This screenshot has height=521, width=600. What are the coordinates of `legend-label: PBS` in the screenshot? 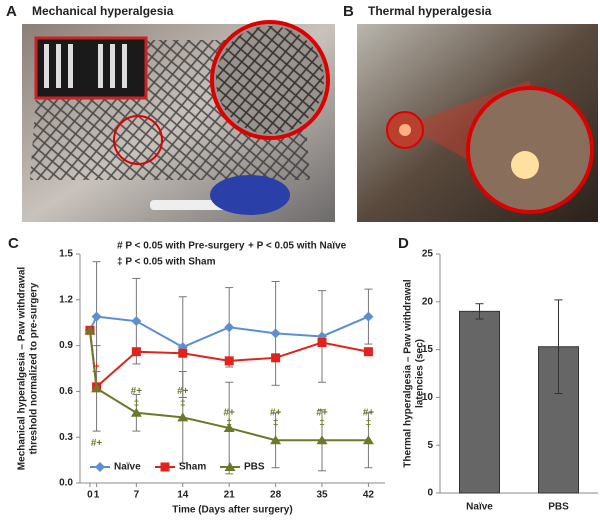 It's located at (254, 467).